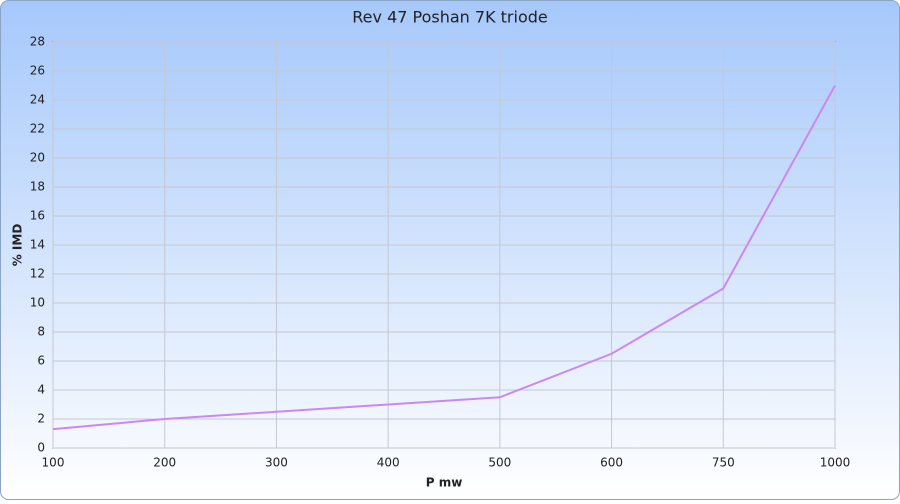 This screenshot has width=900, height=504. I want to click on y-tick-label: 26, so click(37, 71).